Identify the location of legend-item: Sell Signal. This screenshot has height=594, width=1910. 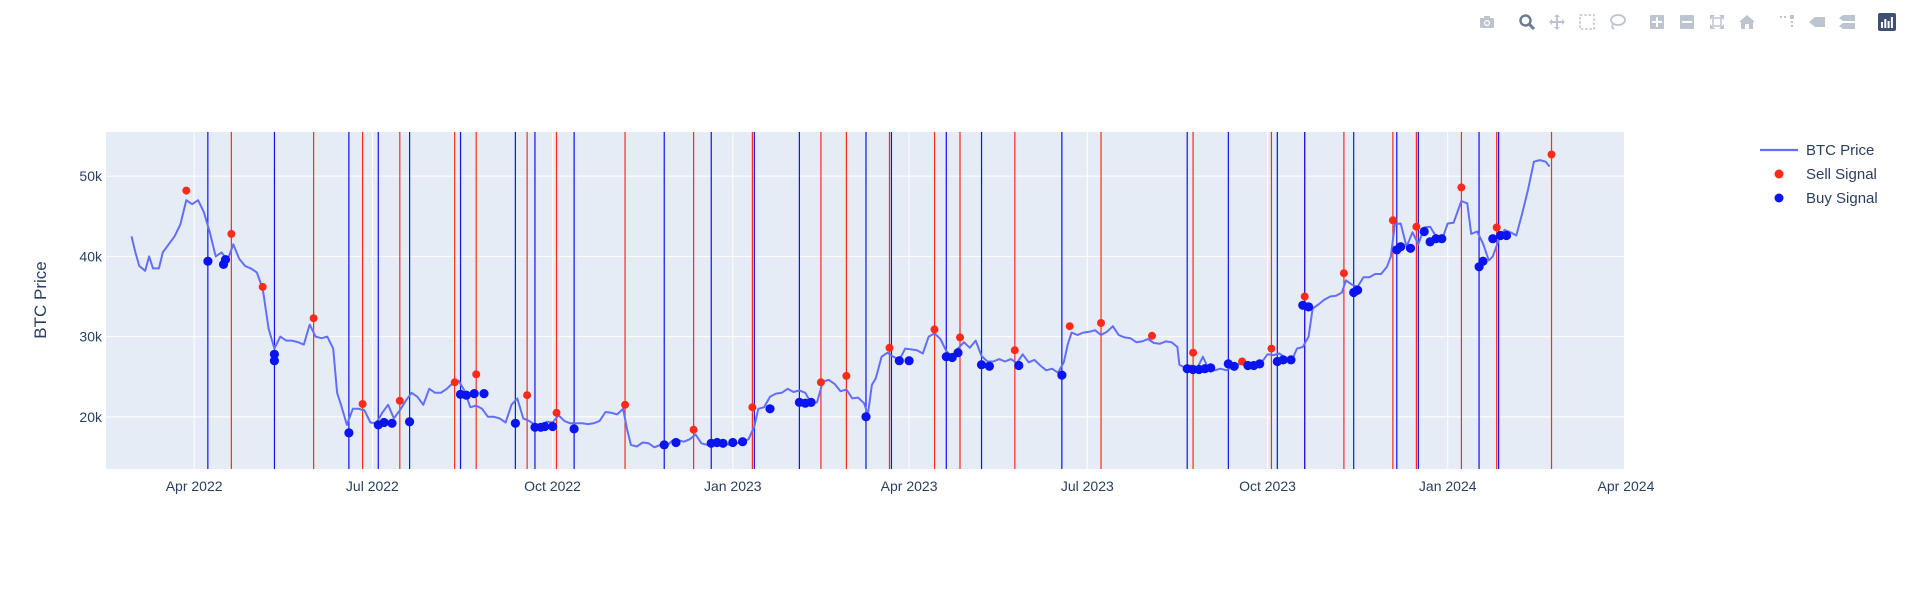
(1825, 174).